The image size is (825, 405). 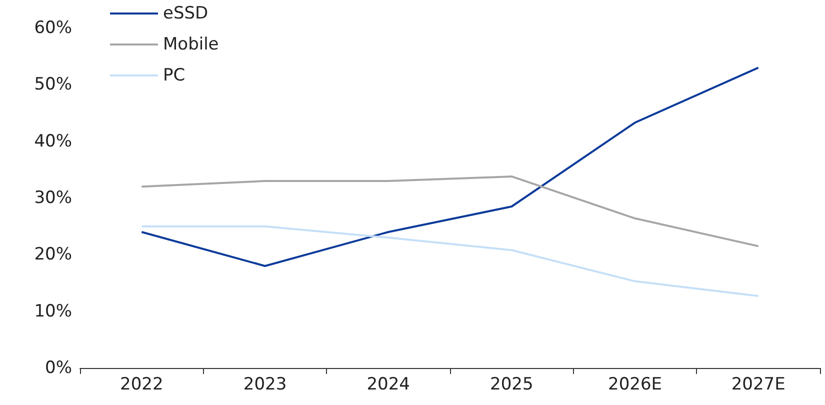 What do you see at coordinates (53, 311) in the screenshot?
I see `y-tick-label: 10%` at bounding box center [53, 311].